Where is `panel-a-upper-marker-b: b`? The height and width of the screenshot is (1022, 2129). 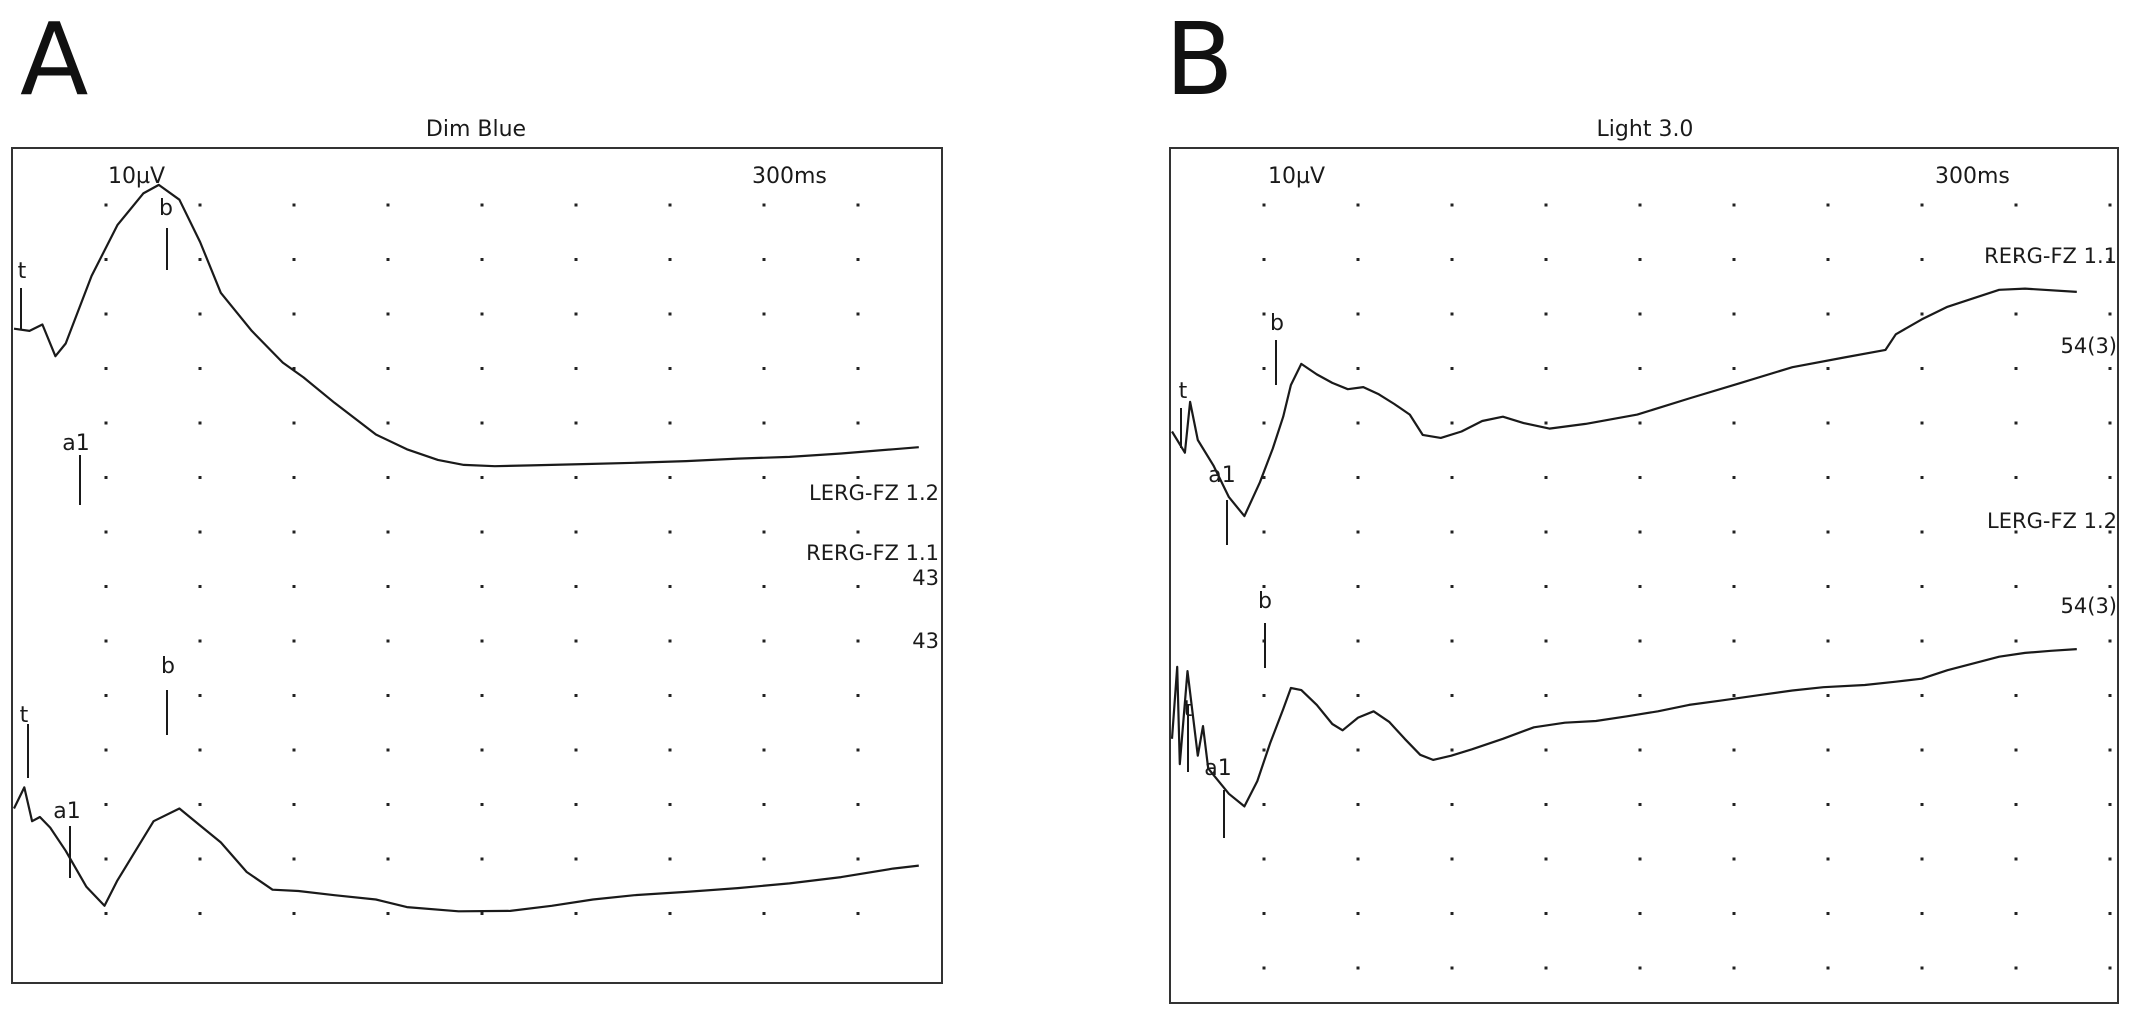
panel-a-upper-marker-b: b is located at coordinates (166, 208).